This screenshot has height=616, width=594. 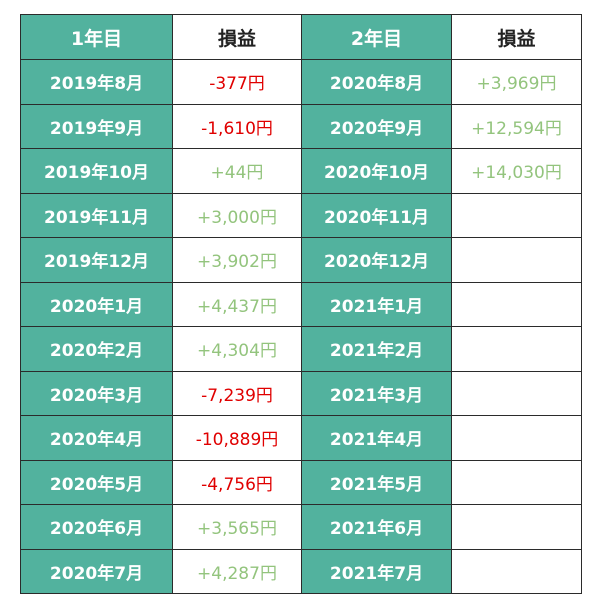 I want to click on table-row: 2020年1月 +4,437円 2021年1月, so click(x=301, y=304).